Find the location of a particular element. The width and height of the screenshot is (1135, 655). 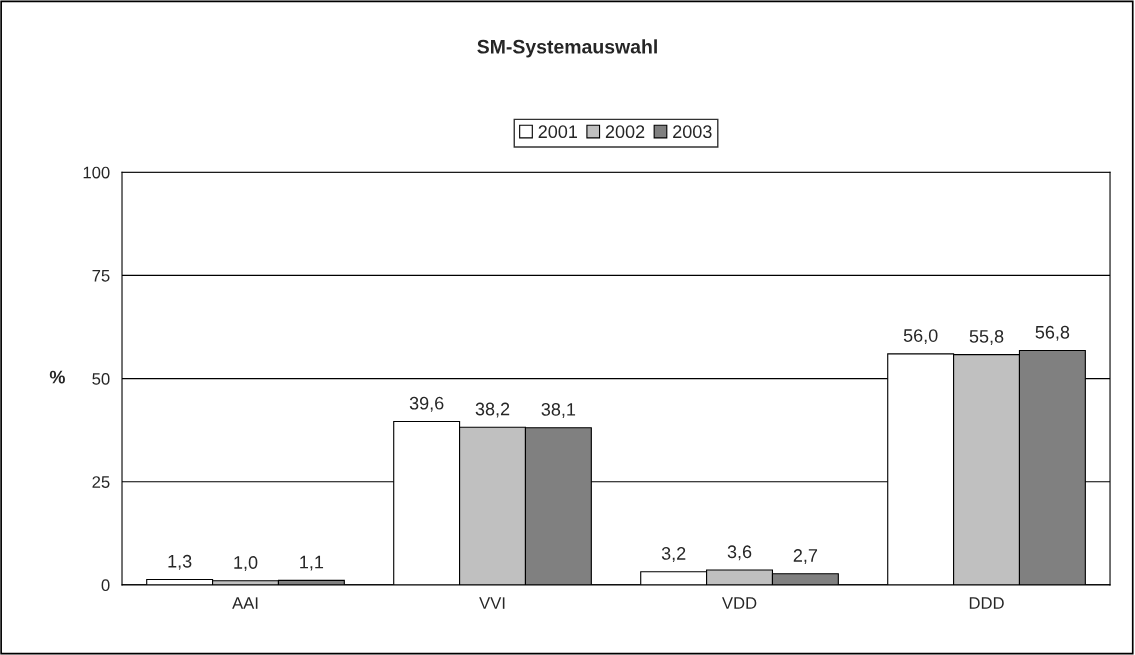

chart-title: SM-Systemauswahl is located at coordinates (567, 48).